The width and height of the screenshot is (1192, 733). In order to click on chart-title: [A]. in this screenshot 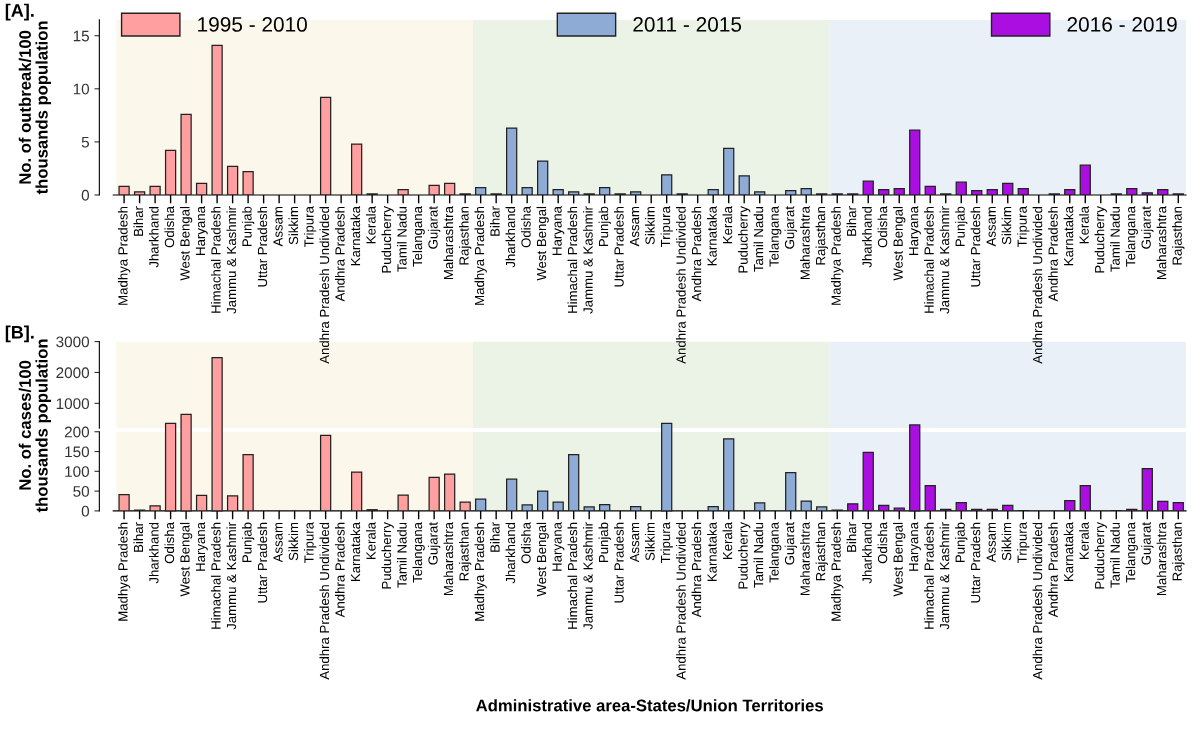, I will do `click(19, 12)`.